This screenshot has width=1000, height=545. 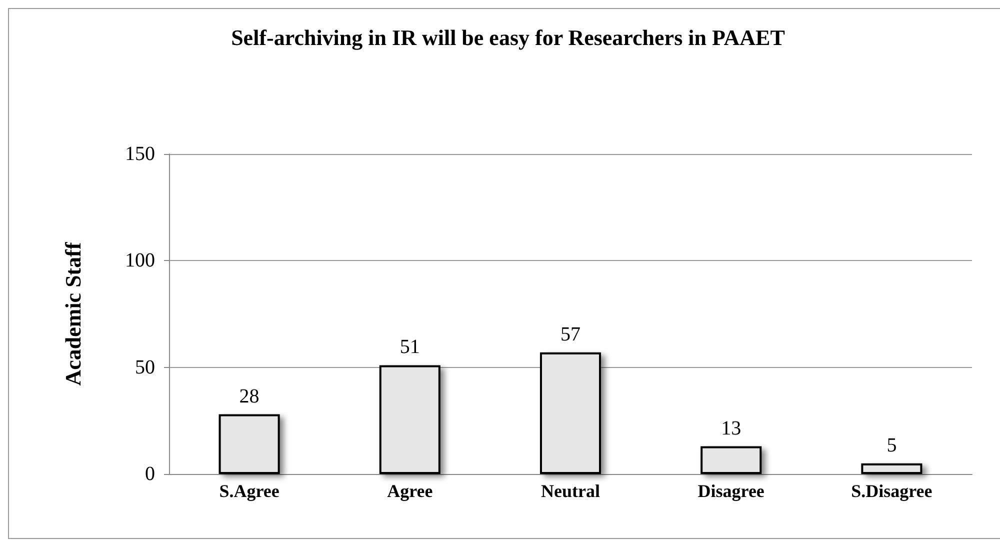 What do you see at coordinates (570, 334) in the screenshot?
I see `data-label: 57` at bounding box center [570, 334].